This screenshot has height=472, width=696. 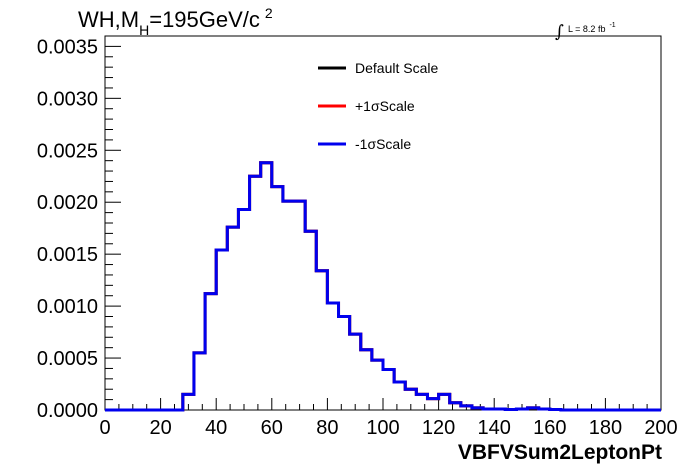 I want to click on x-tick-label: 40, so click(x=216, y=428).